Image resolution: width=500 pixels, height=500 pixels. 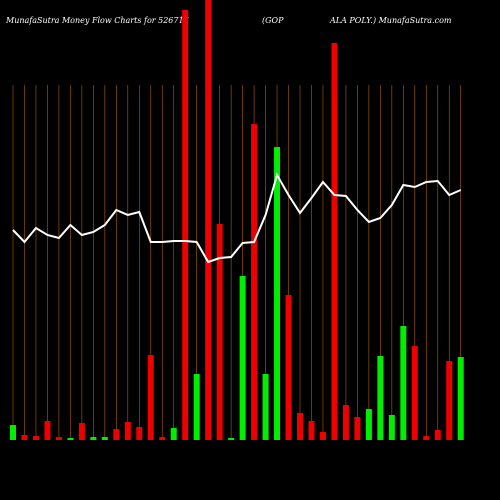 What do you see at coordinates (273, 20) in the screenshot?
I see `chart-title: (GOP` at bounding box center [273, 20].